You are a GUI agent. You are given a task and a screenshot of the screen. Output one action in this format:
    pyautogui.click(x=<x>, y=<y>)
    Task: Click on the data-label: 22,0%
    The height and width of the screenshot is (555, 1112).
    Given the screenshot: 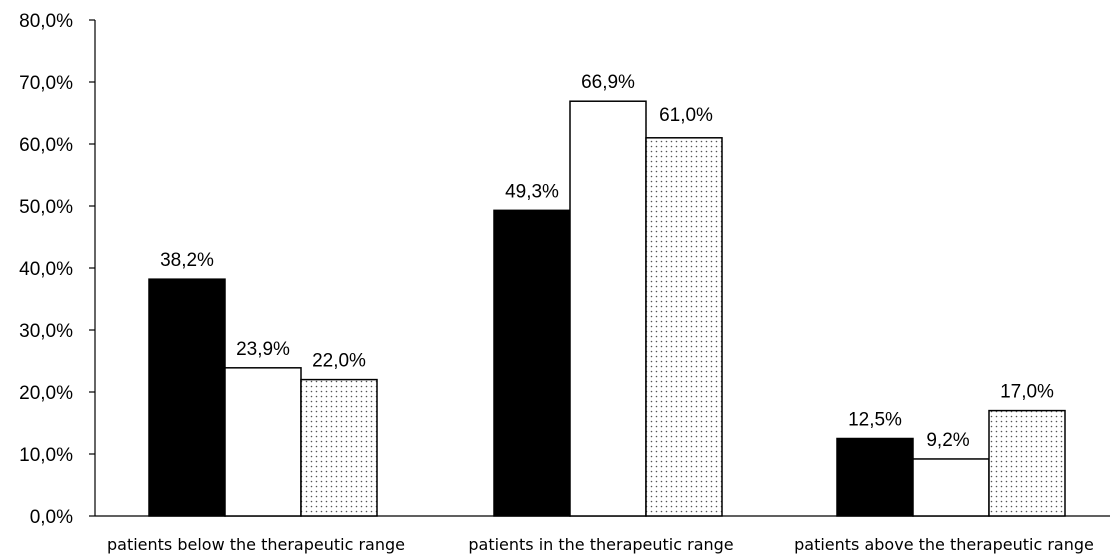 What is the action you would take?
    pyautogui.click(x=339, y=361)
    